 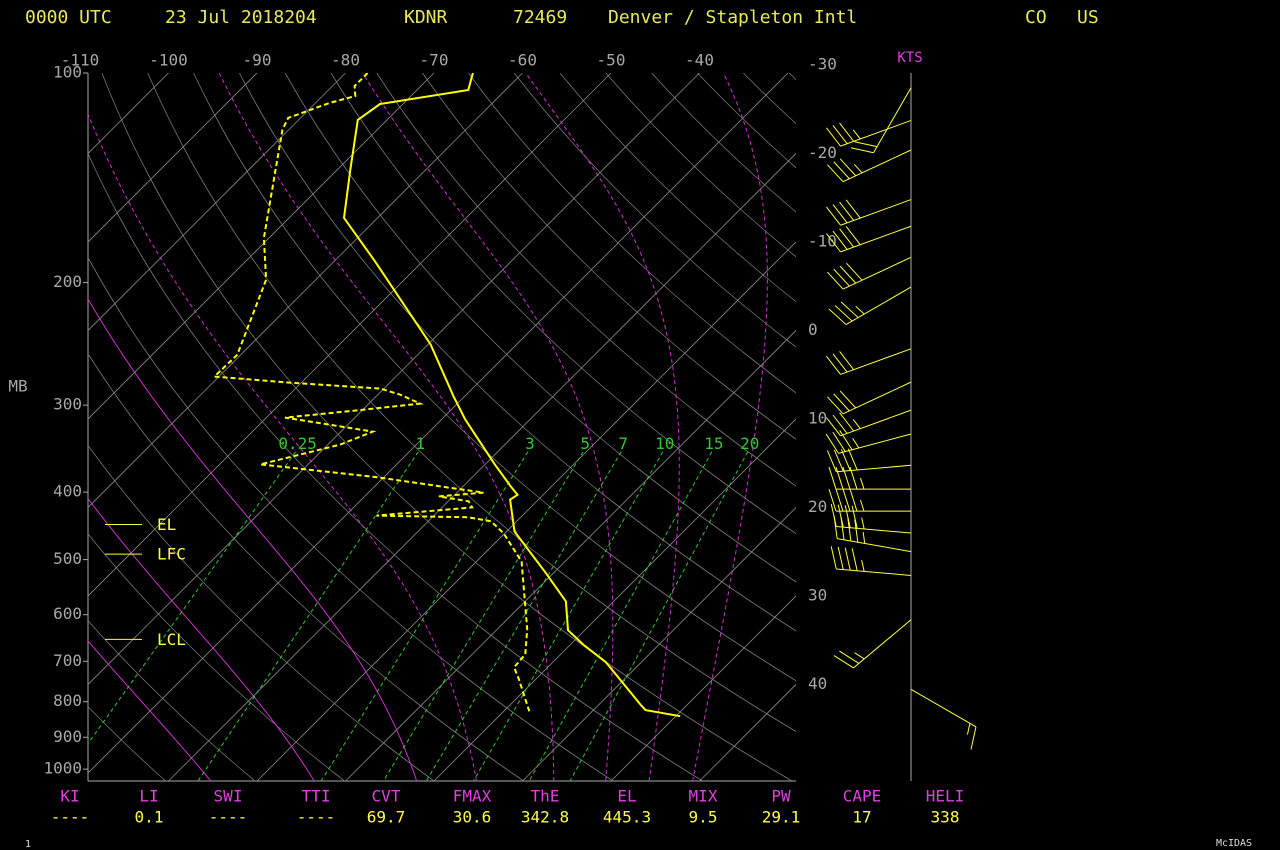 I want to click on x-tick-label: -110, so click(x=80, y=60).